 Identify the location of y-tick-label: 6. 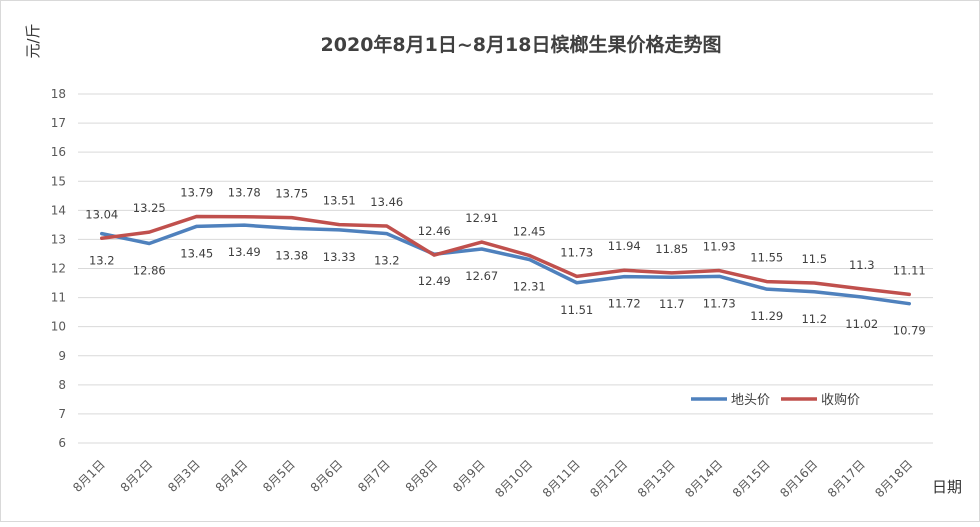
(62, 443).